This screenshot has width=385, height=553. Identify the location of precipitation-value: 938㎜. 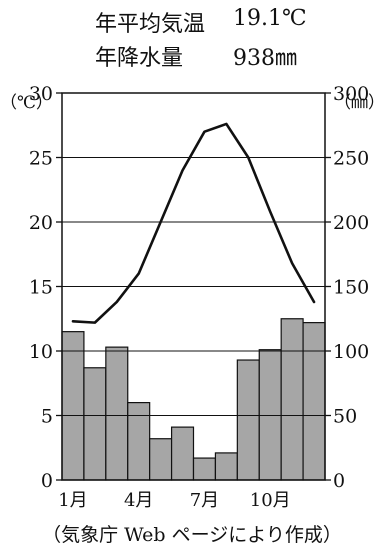
(265, 58).